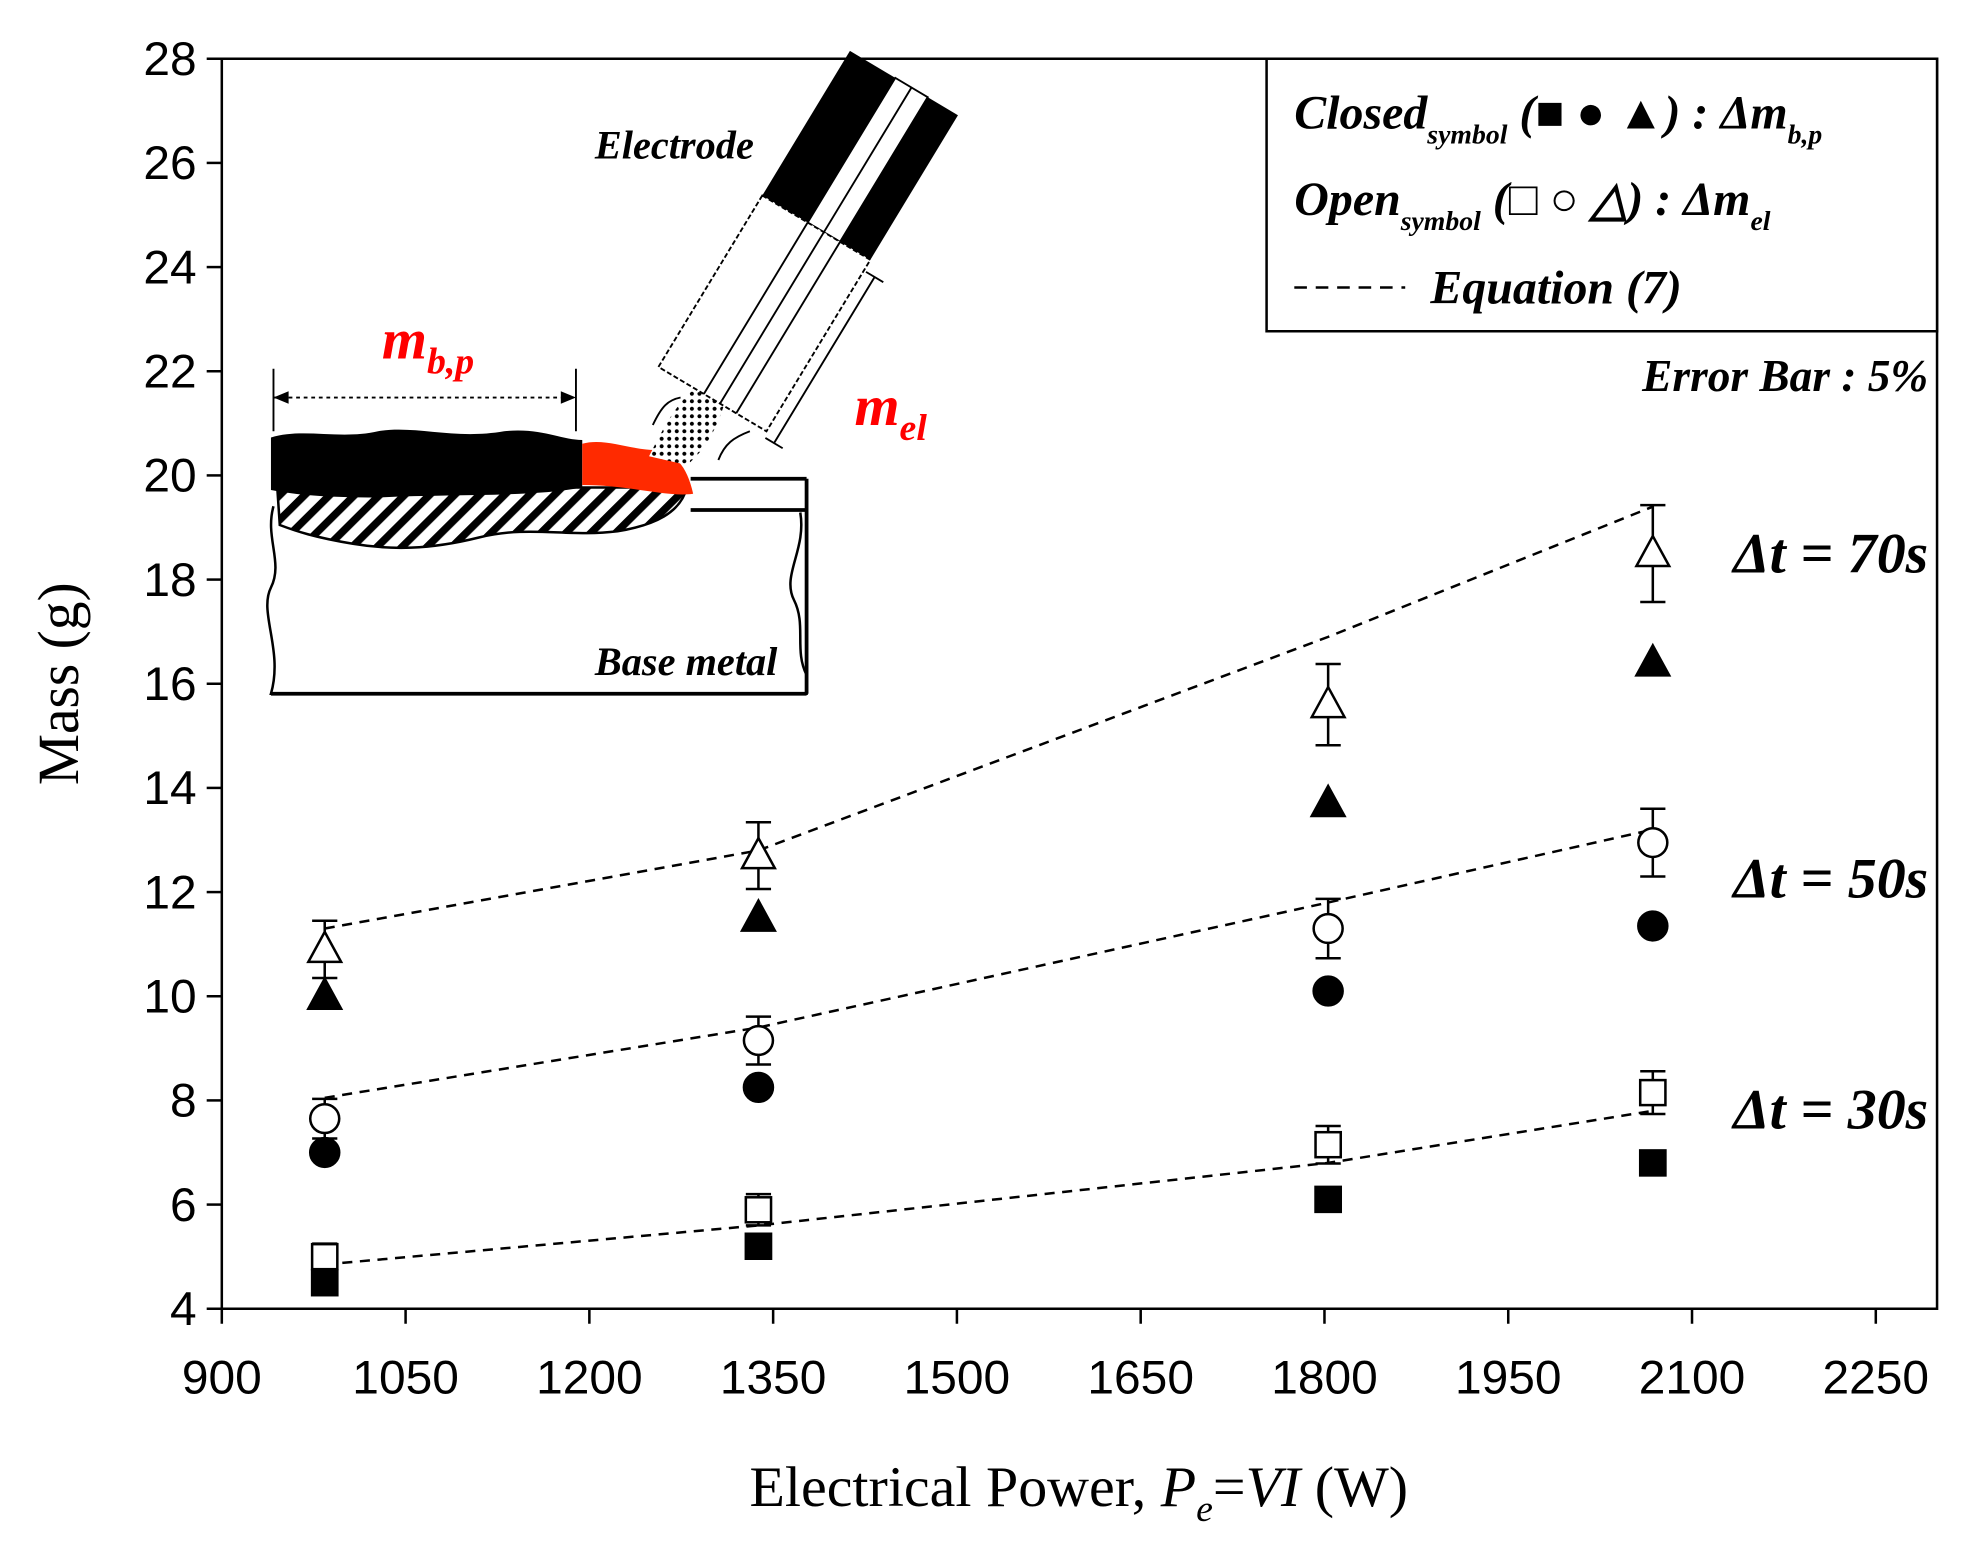 Image resolution: width=1961 pixels, height=1550 pixels. I want to click on y-tick-label: 6, so click(183, 1205).